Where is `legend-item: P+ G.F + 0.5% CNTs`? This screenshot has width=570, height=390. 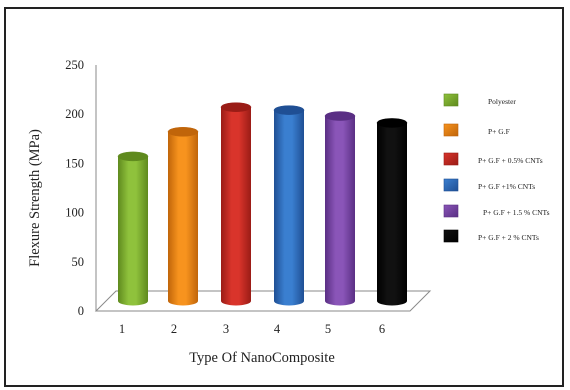 legend-item: P+ G.F + 0.5% CNTs is located at coordinates (493, 159).